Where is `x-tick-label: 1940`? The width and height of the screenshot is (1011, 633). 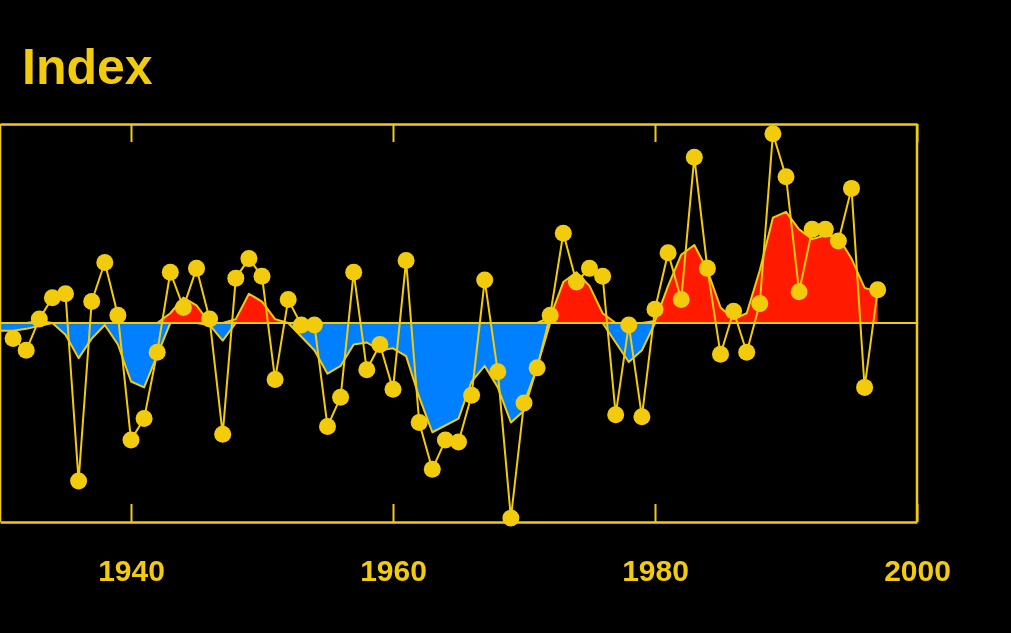
x-tick-label: 1940 is located at coordinates (131, 571).